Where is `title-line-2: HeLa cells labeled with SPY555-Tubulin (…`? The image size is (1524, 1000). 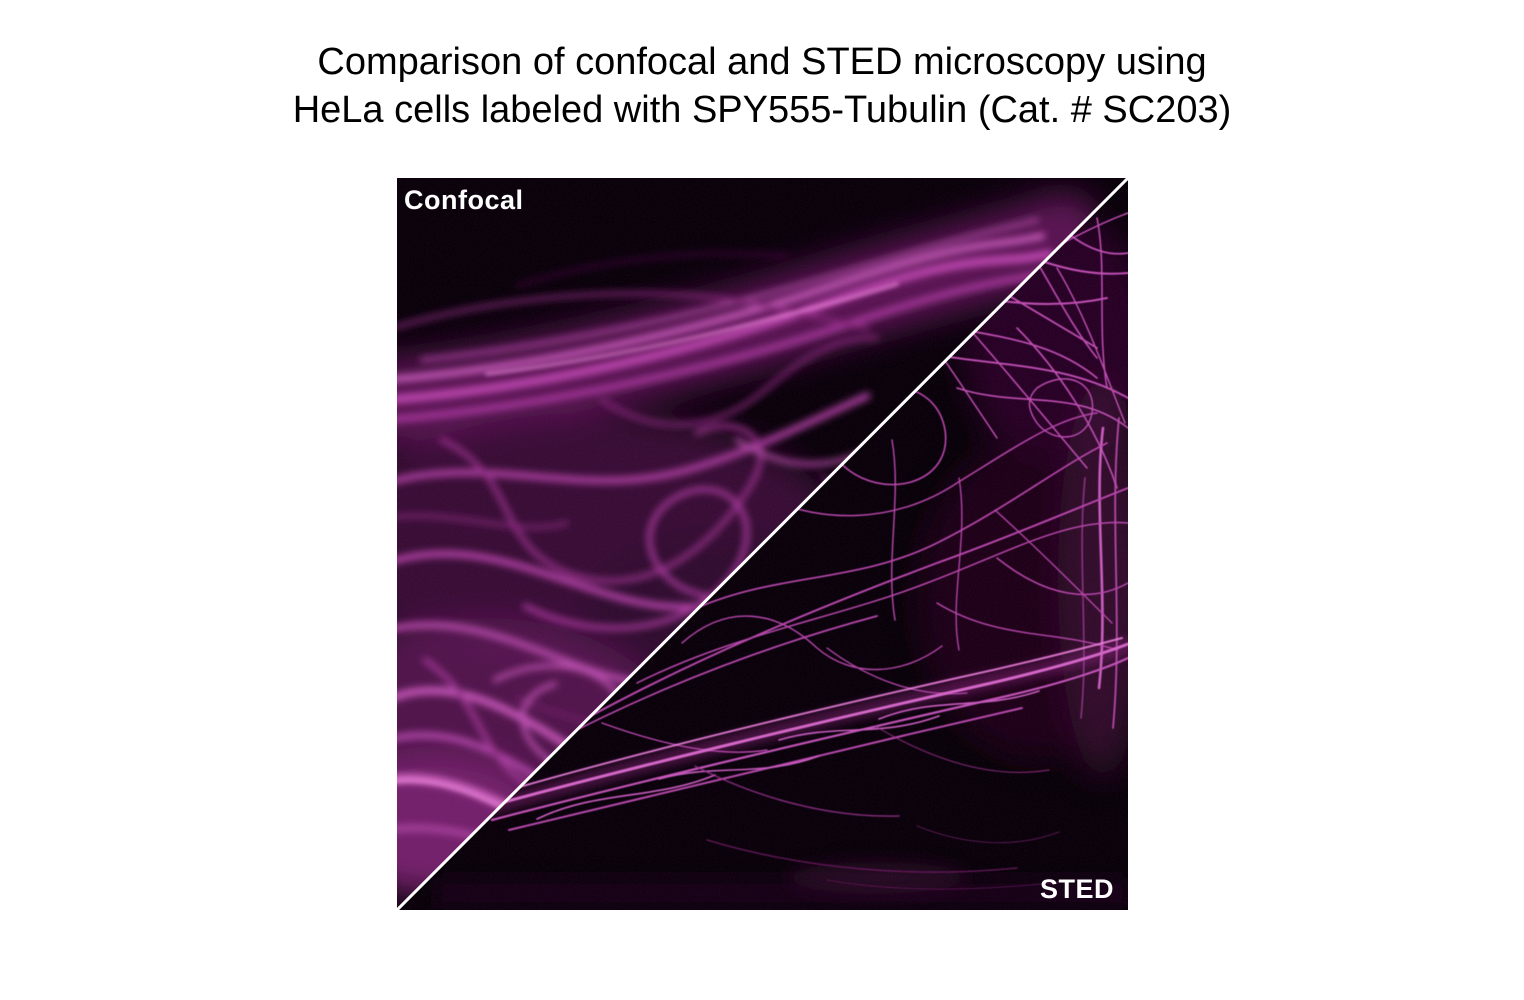
title-line-2: HeLa cells labeled with SPY555-Tubulin (… is located at coordinates (762, 110).